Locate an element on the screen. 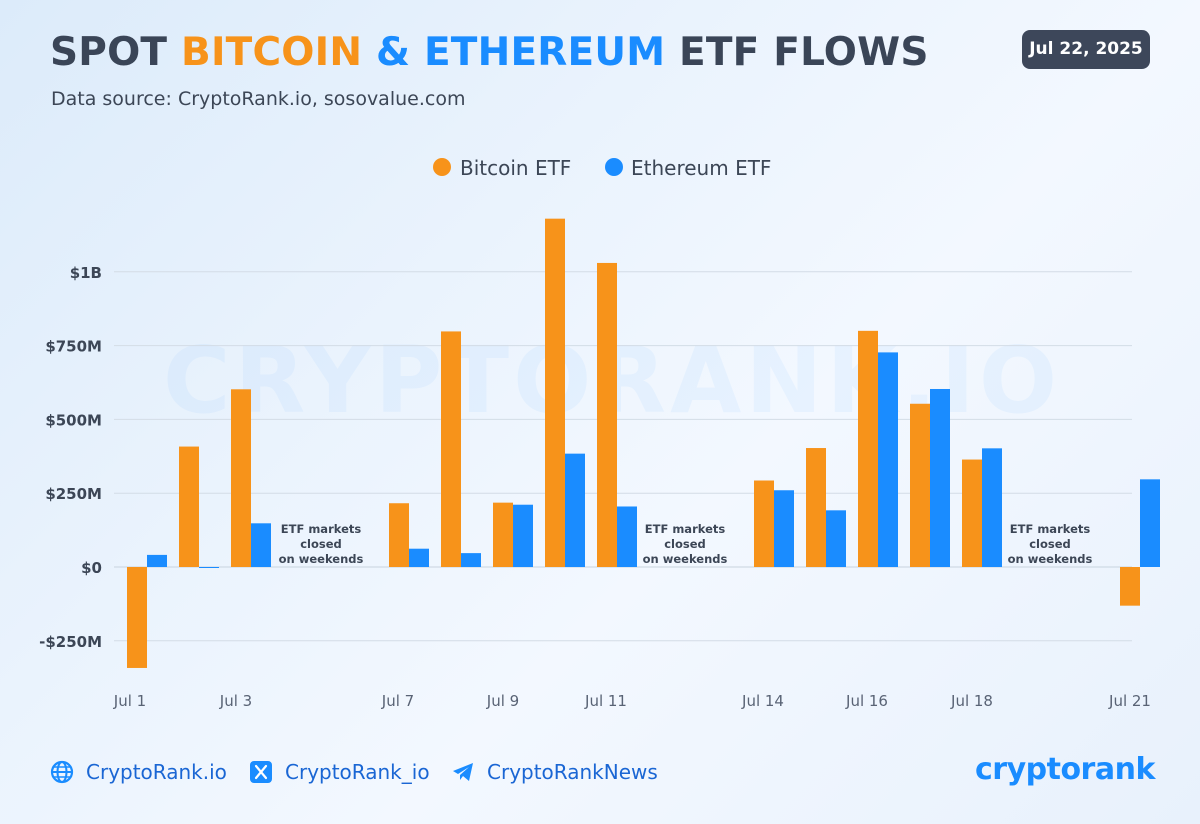 This screenshot has height=824, width=1200. footer-x-label: CryptoRank_io is located at coordinates (357, 772).